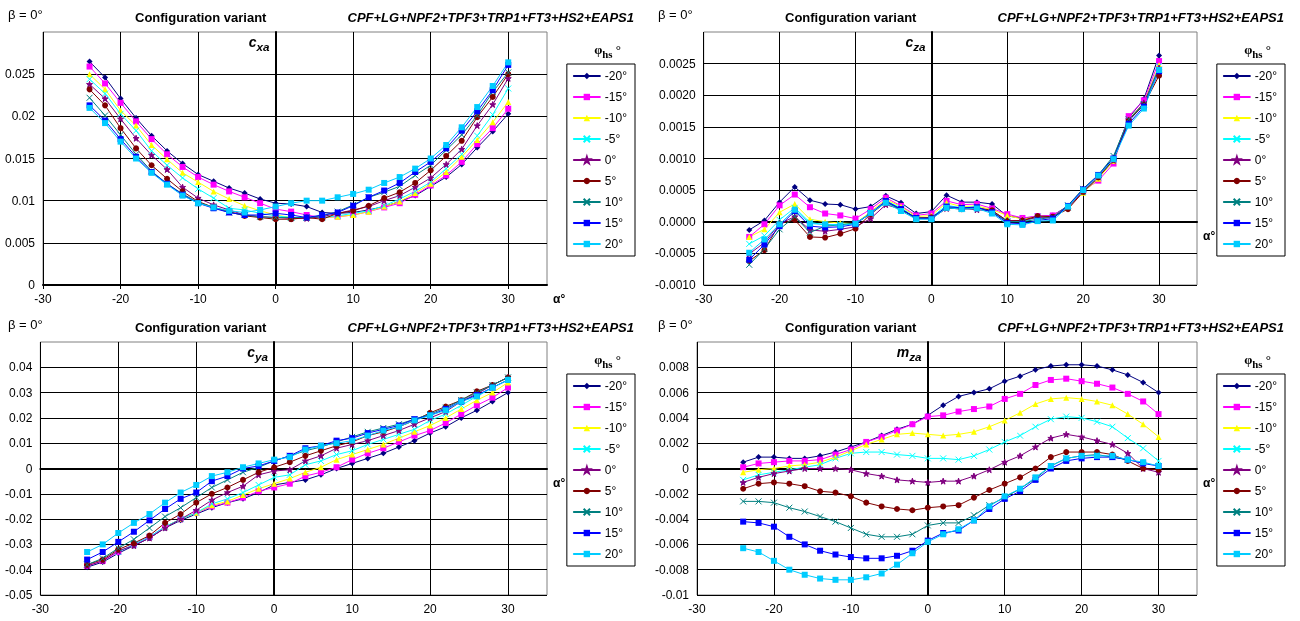 This screenshot has height=621, width=1300. What do you see at coordinates (678, 126) in the screenshot?
I see `y-tick-label: 0.0015` at bounding box center [678, 126].